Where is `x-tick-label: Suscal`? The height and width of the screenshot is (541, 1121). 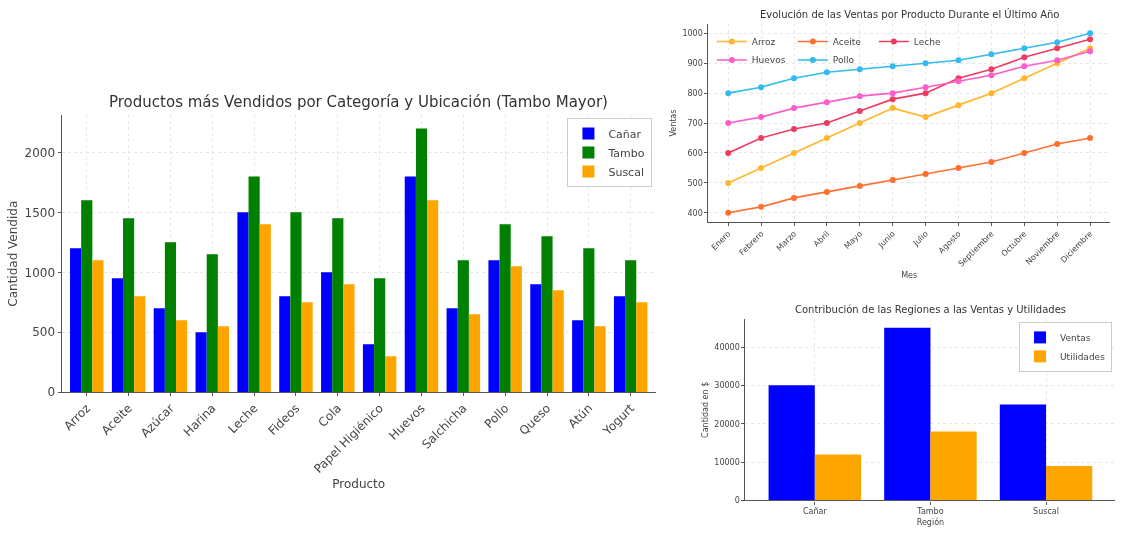 x-tick-label: Suscal is located at coordinates (1046, 512).